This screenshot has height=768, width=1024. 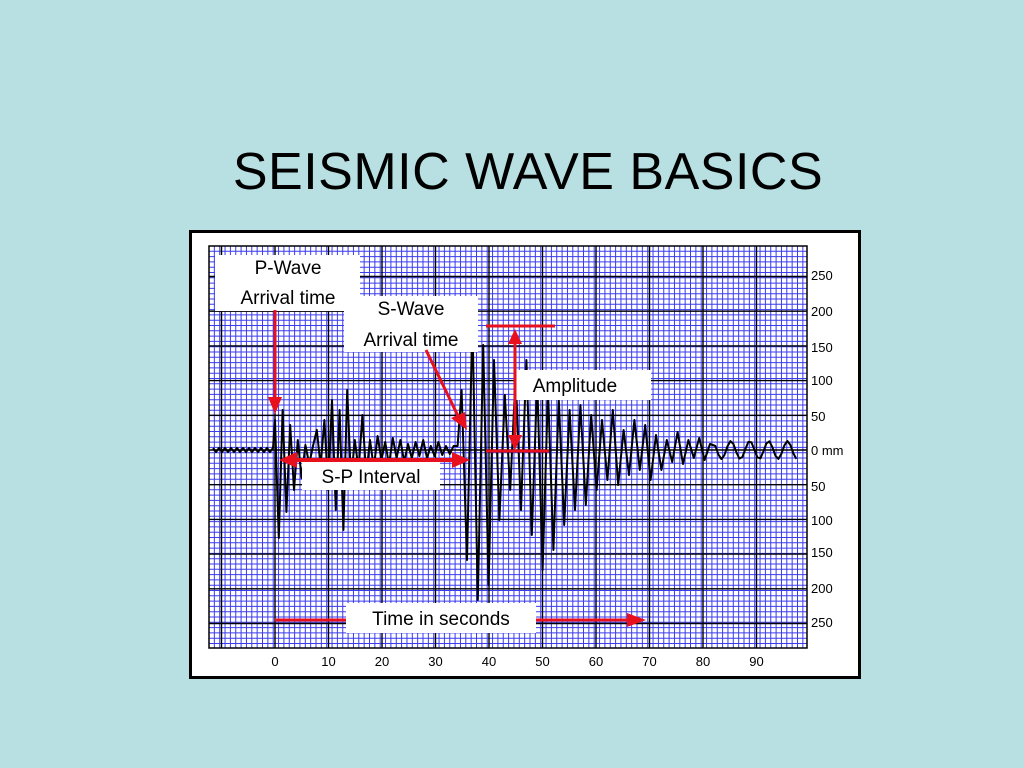 I want to click on s-wave-arrow, so click(x=442, y=384).